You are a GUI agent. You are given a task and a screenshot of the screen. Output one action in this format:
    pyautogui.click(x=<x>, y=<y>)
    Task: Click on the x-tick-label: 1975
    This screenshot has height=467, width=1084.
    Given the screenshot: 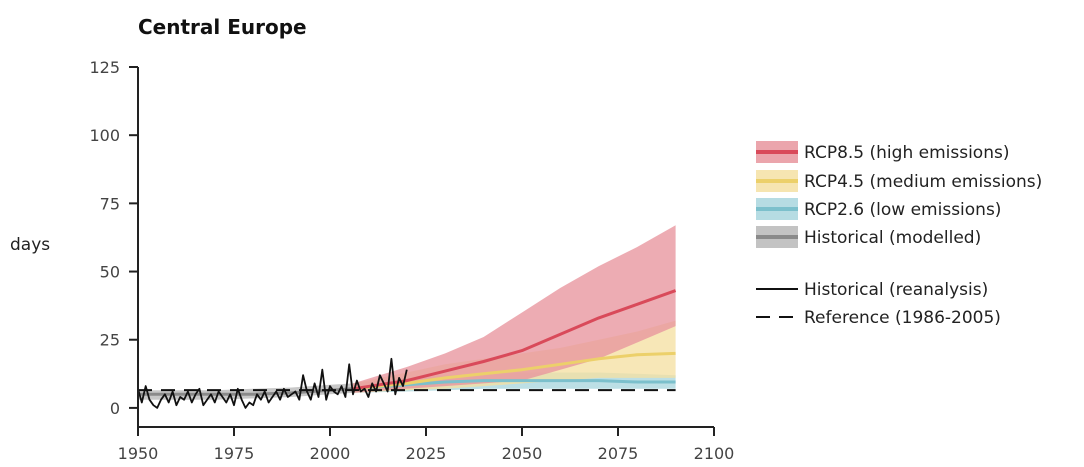 What is the action you would take?
    pyautogui.click(x=234, y=453)
    